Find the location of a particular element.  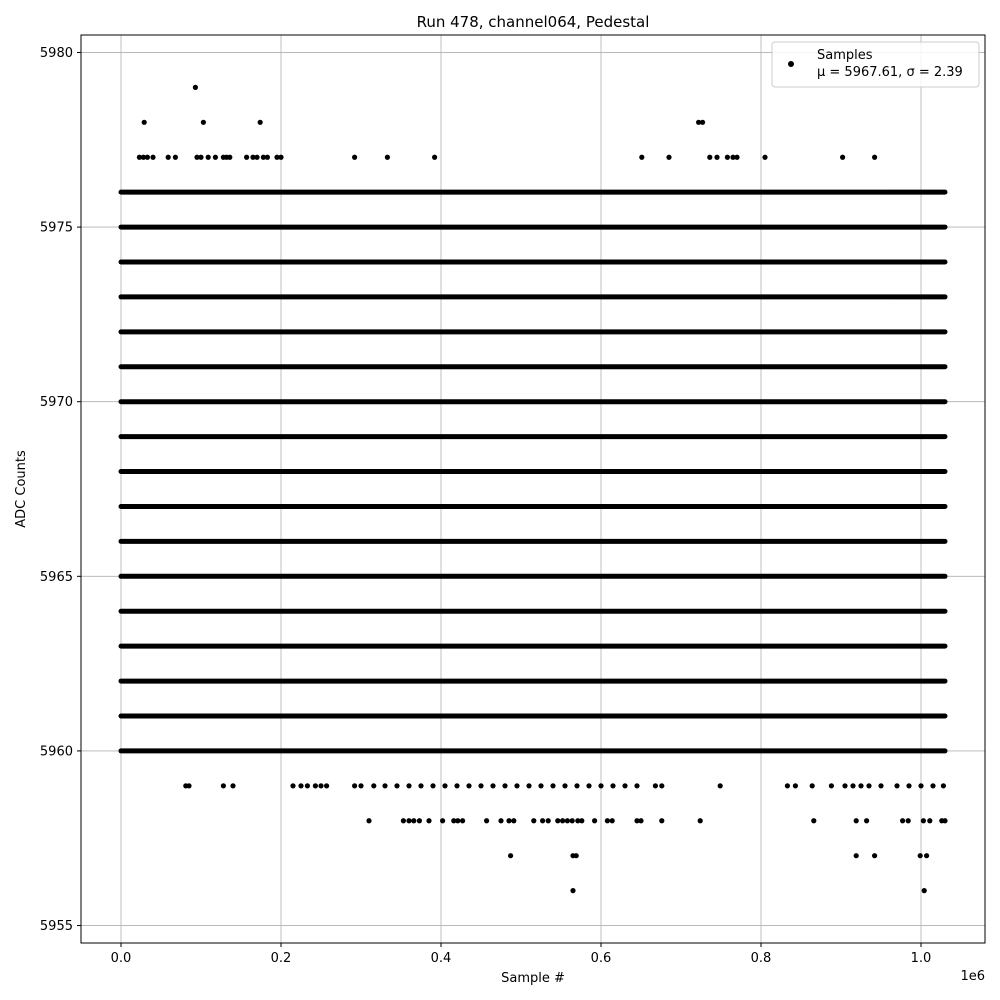

legend-box is located at coordinates (875, 64).